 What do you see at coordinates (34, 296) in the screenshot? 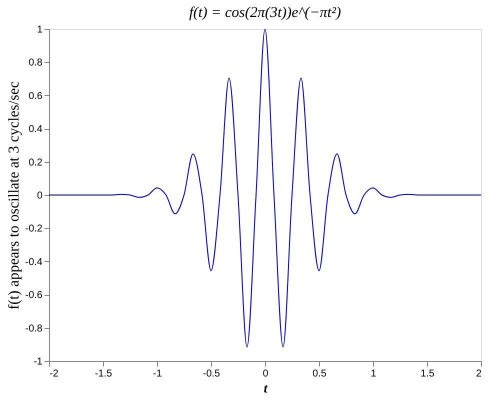
I see `y-tick-label: -0.6` at bounding box center [34, 296].